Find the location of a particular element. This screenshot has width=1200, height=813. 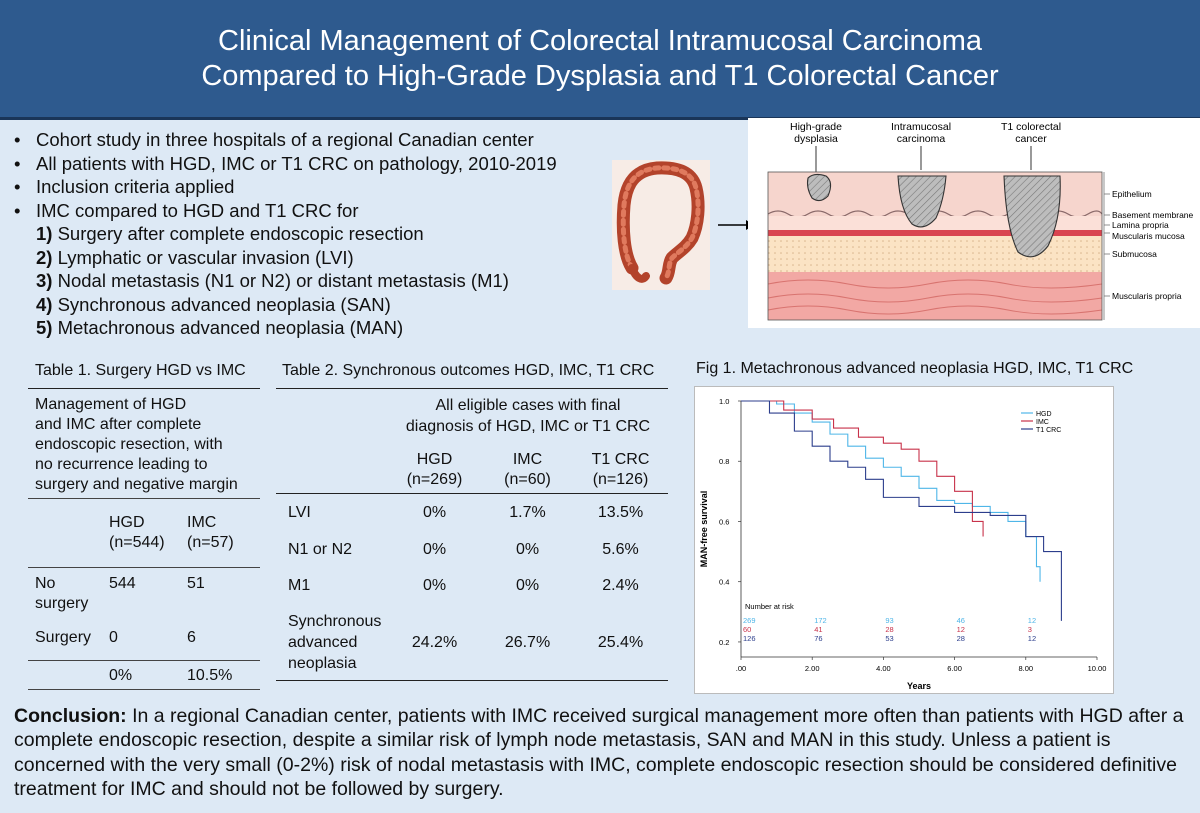

outcome-item: 2) Lymphatic or vascular invasion (LVI) is located at coordinates (195, 257).